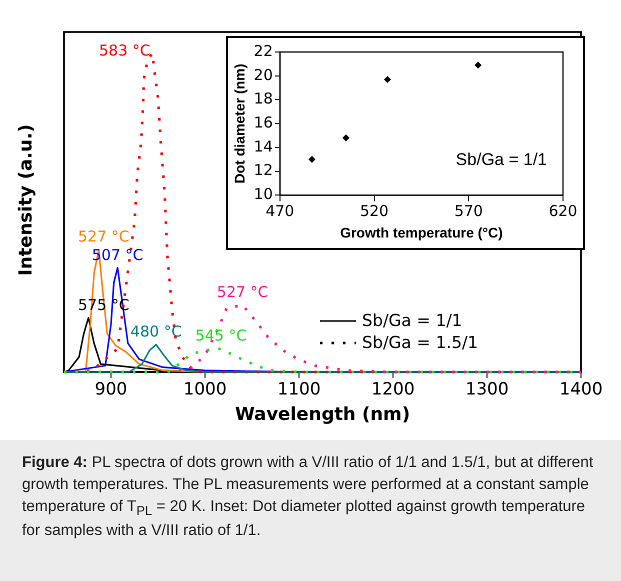 Image resolution: width=621 pixels, height=581 pixels. What do you see at coordinates (308, 497) in the screenshot?
I see `caption: Figure 4: PL spectra of dots grown with a V/III ratio of 1/1 and 1.5/1, but at different growth temperatures. The PL measurements were performed at a constant sample temperature of T$_{PL}$ = 20 K. Inset: Dot diameter plotted against growth temperature for samples with a V/III ratio of 1/1.` at bounding box center [308, 497].